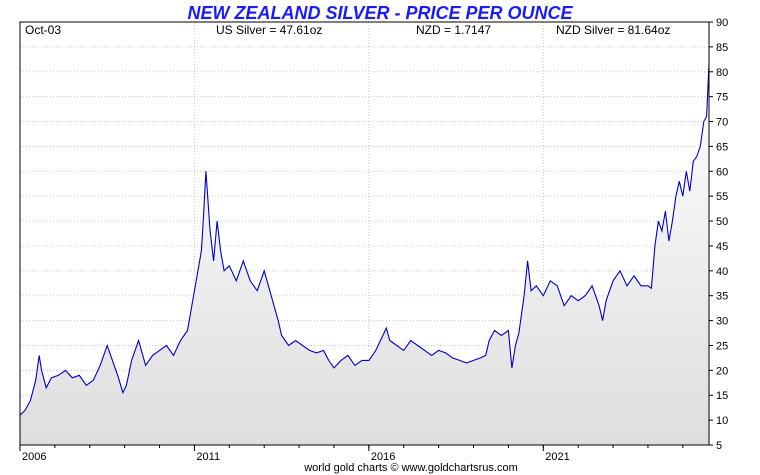 The height and width of the screenshot is (475, 760). Describe the element at coordinates (722, 272) in the screenshot. I see `y-tick-label: 40` at that location.